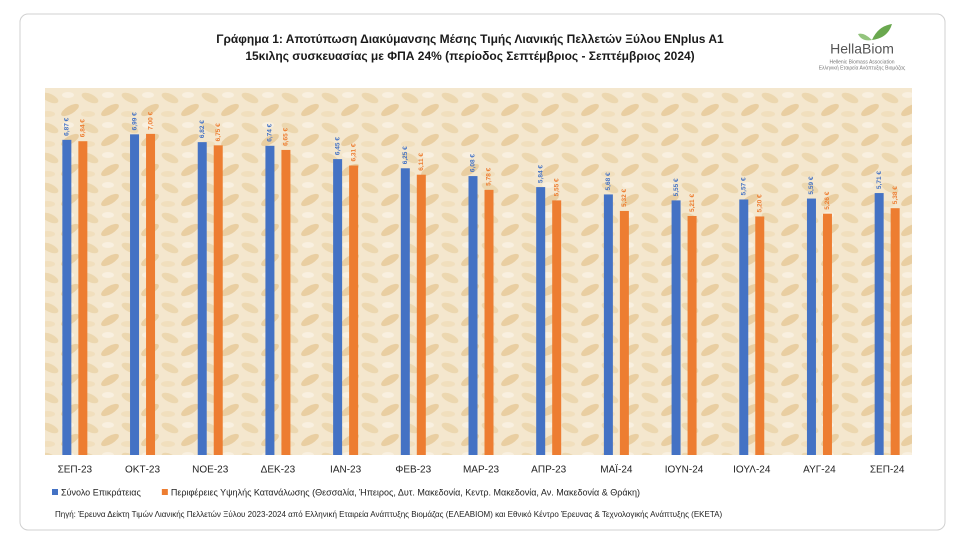 The height and width of the screenshot is (544, 964). What do you see at coordinates (616, 470) in the screenshot?
I see `x-tick-label: ΜΑΪ-24` at bounding box center [616, 470].